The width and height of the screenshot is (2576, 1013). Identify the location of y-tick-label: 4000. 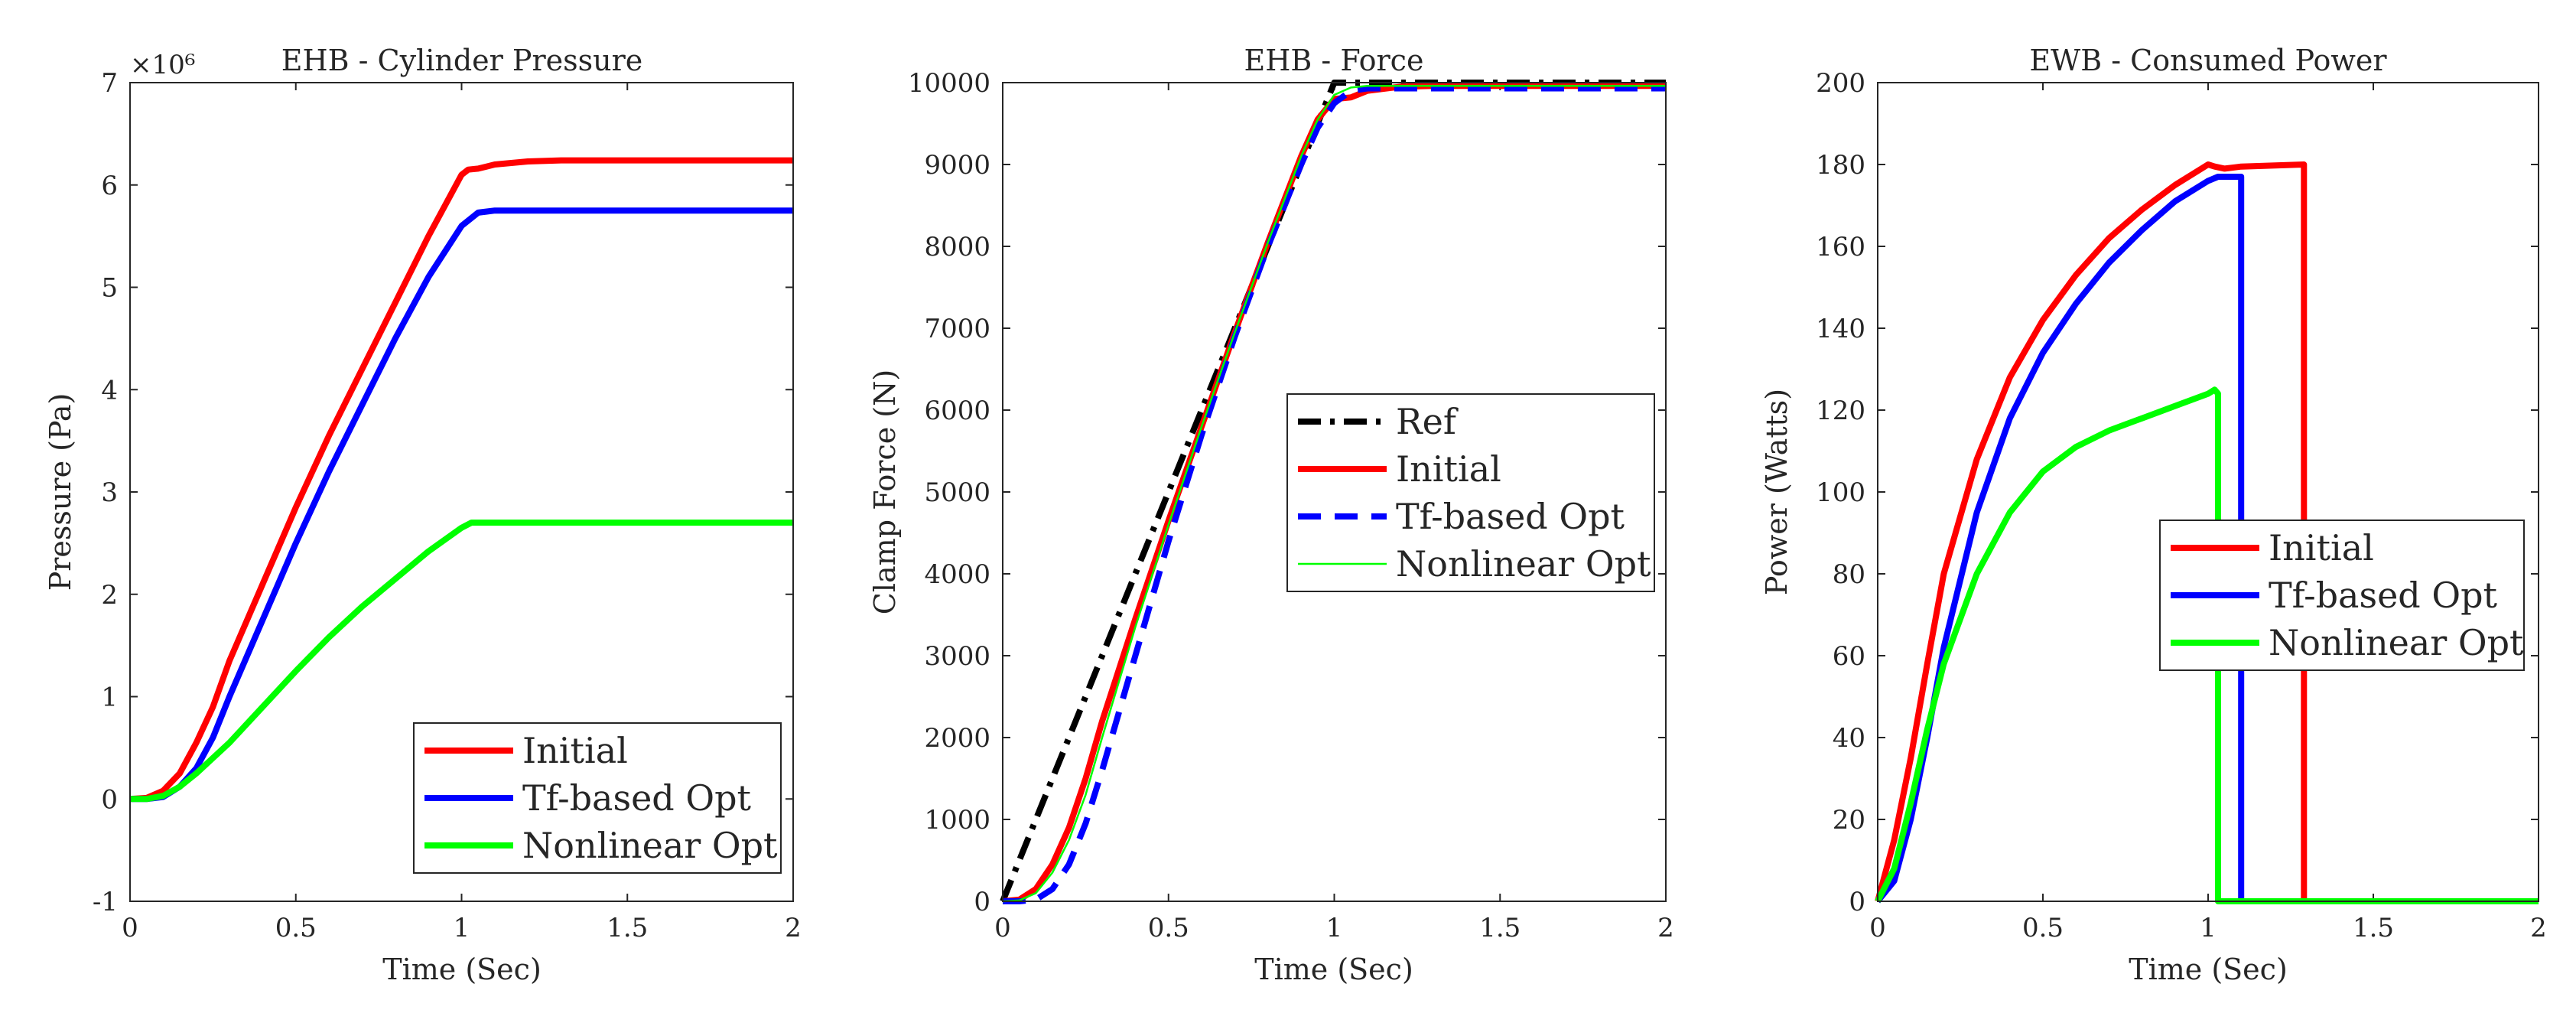
(957, 574).